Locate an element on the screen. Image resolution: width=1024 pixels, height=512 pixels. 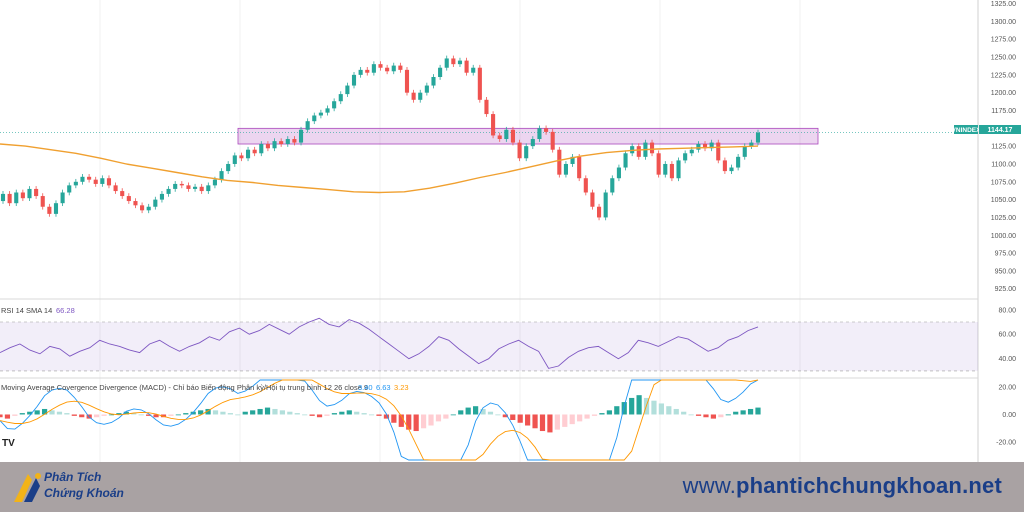
price-tick-label: 1250.00 is located at coordinates (1003, 58).